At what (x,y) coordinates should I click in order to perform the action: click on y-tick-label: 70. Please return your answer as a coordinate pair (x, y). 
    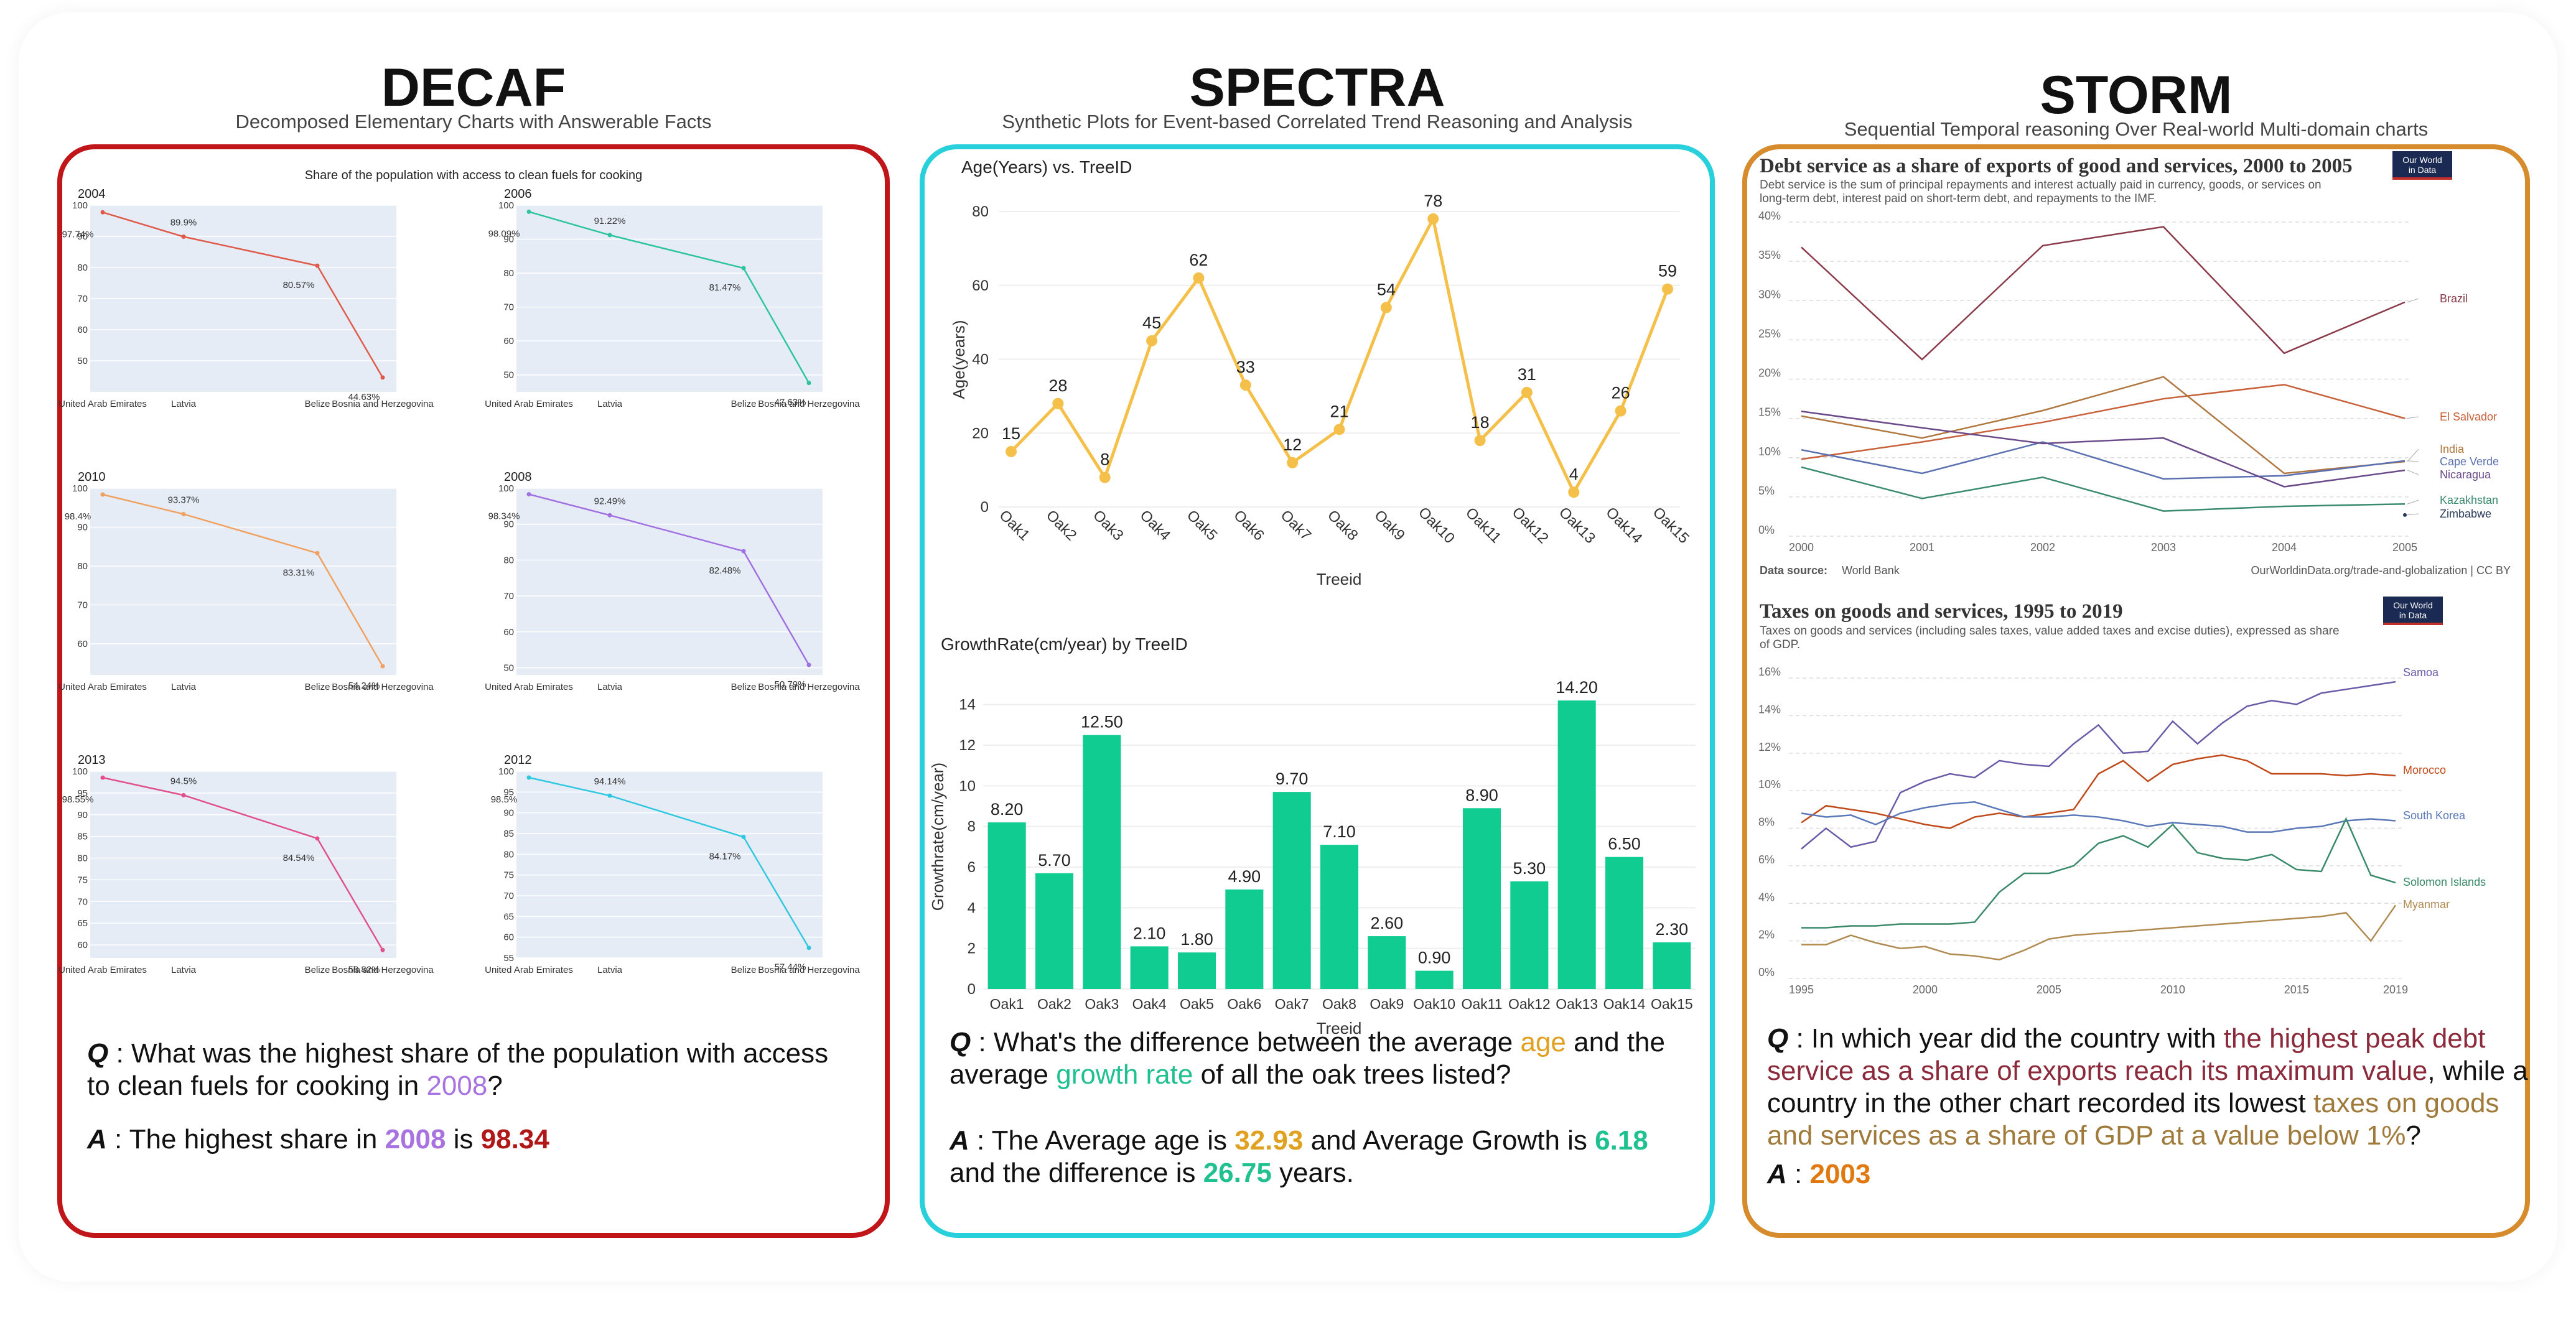
    Looking at the image, I should click on (82, 299).